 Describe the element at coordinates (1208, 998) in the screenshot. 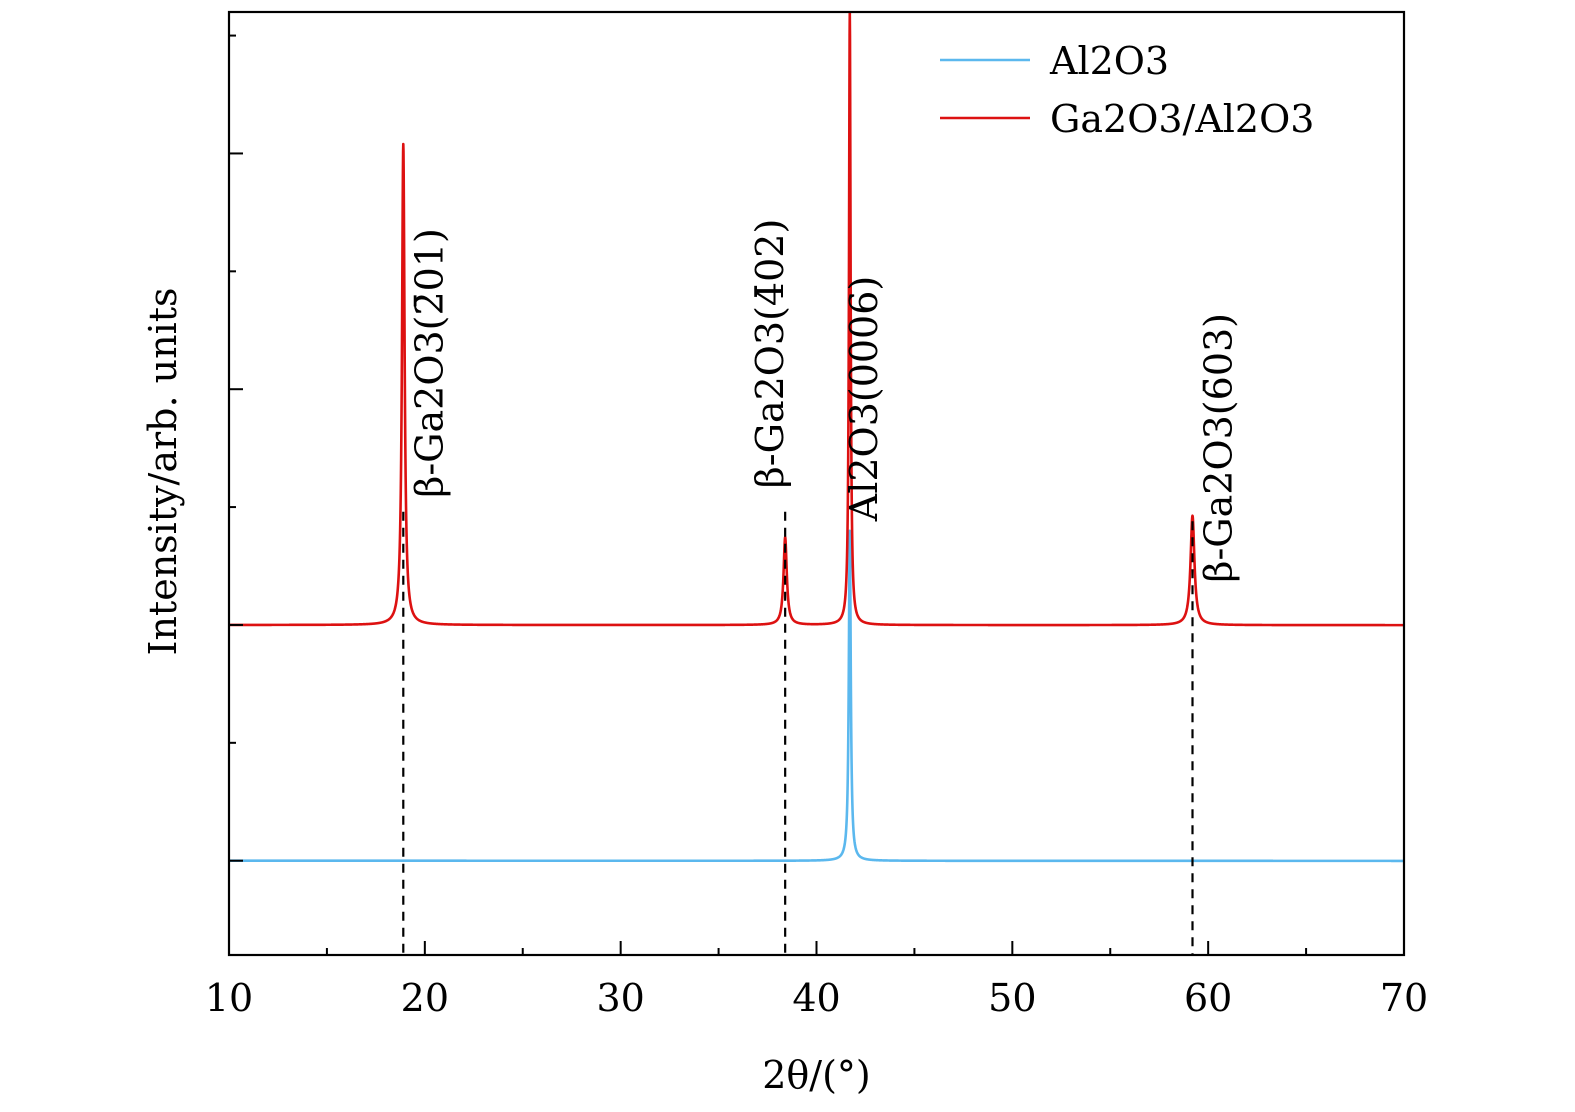

I see `x-tick-label-5: 60` at that location.